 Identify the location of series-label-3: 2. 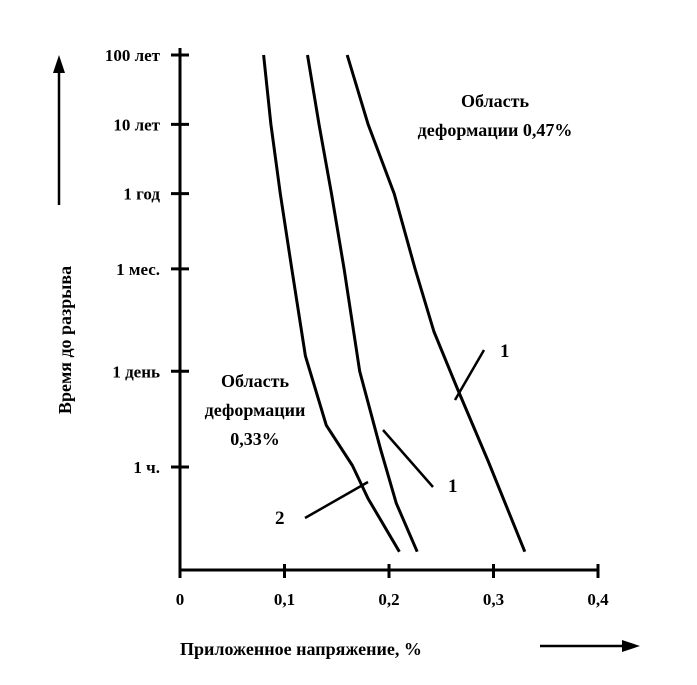
(280, 518).